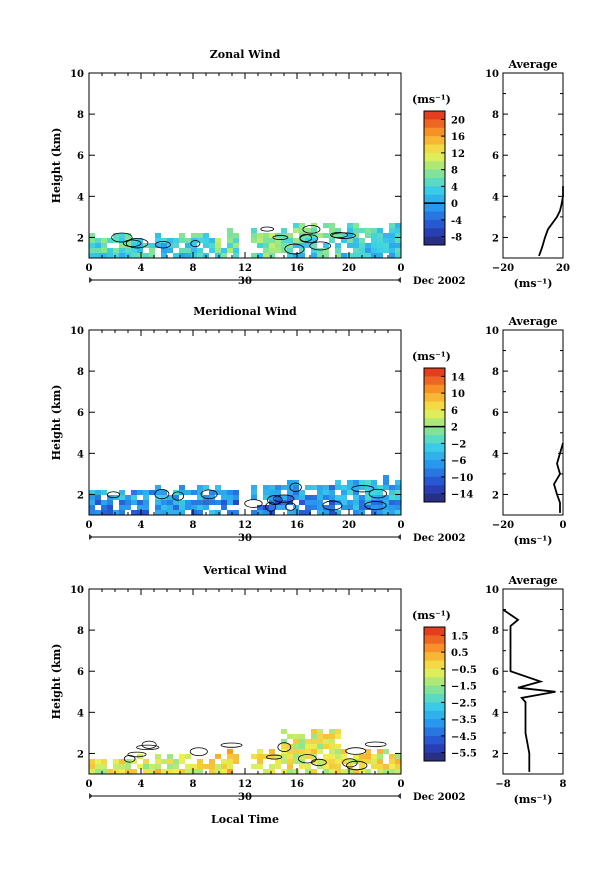 The width and height of the screenshot is (616, 873). What do you see at coordinates (459, 653) in the screenshot?
I see `colorbar-label: 0.5` at bounding box center [459, 653].